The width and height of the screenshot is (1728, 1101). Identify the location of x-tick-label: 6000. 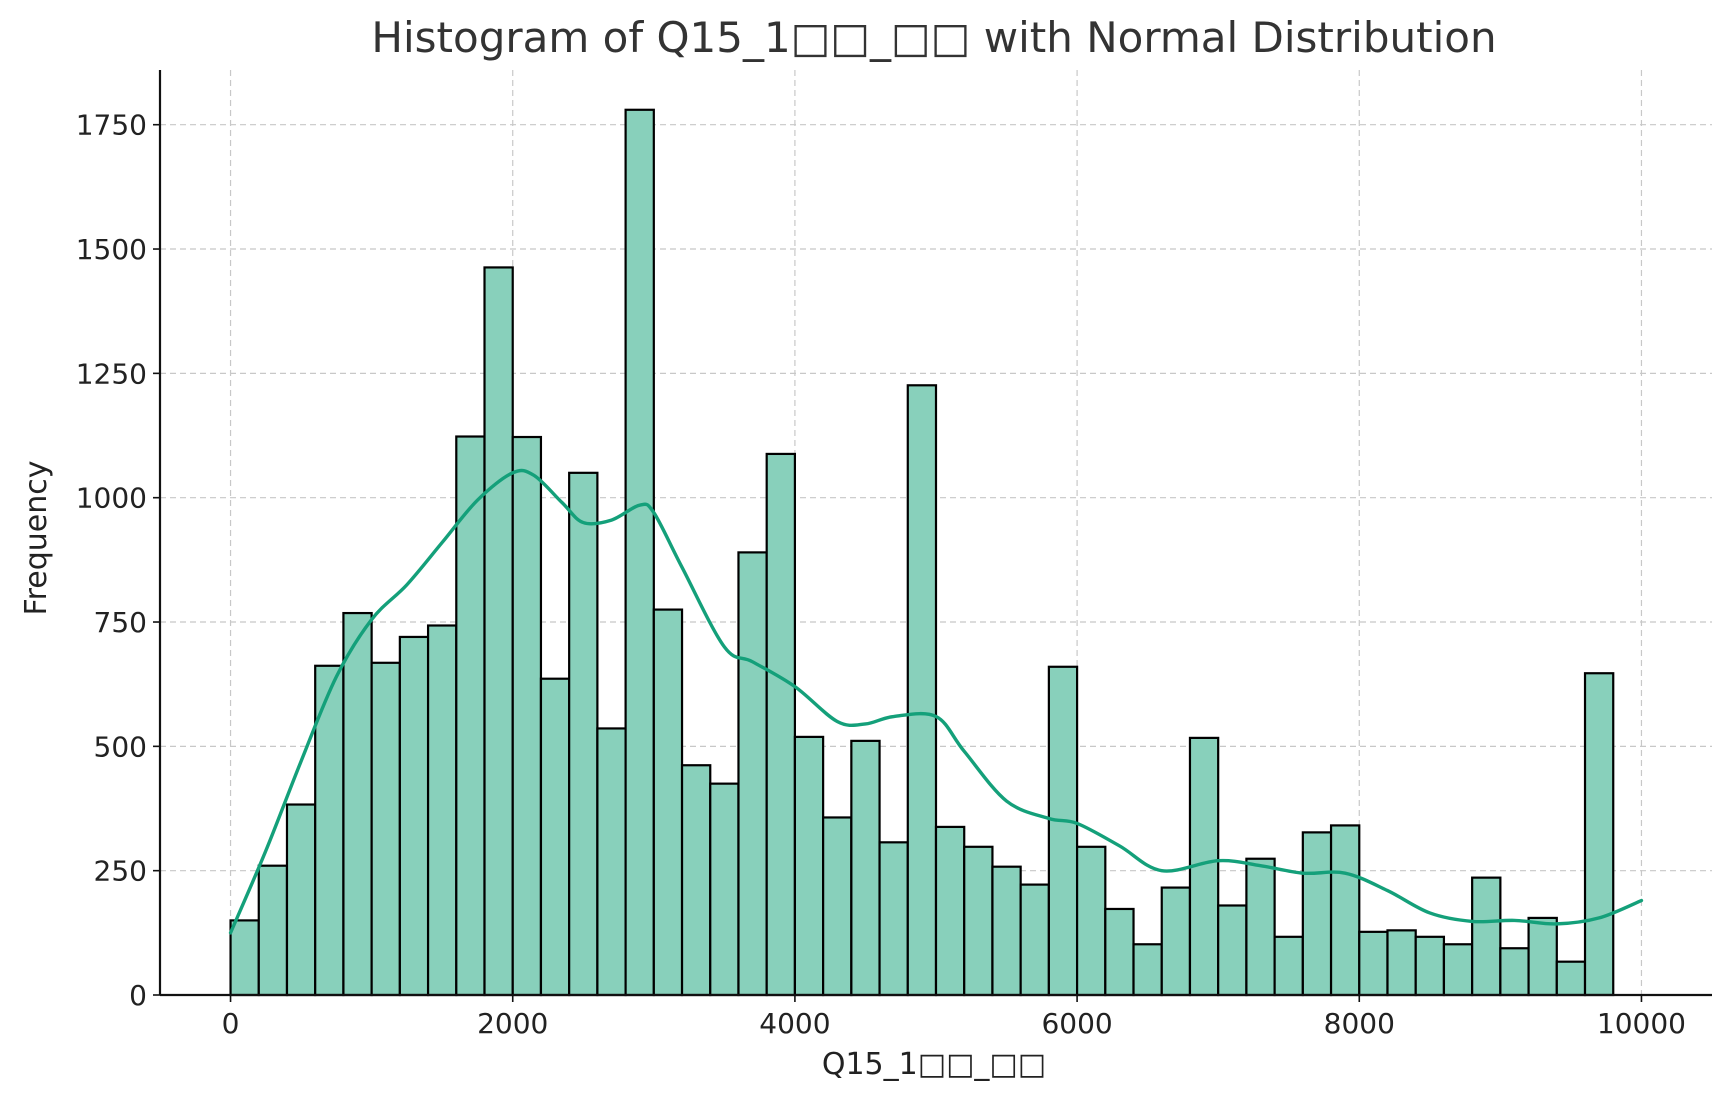
(1076, 1023).